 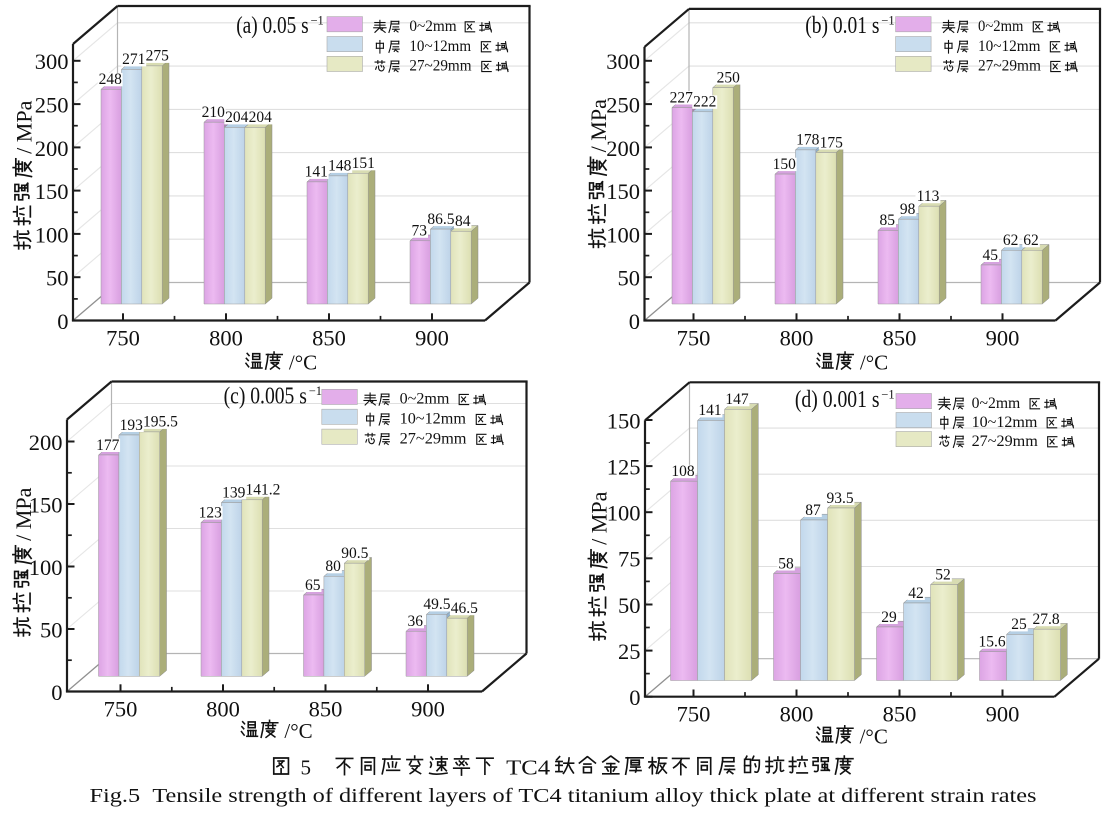 I want to click on svg-text: 65, so click(x=313, y=585).